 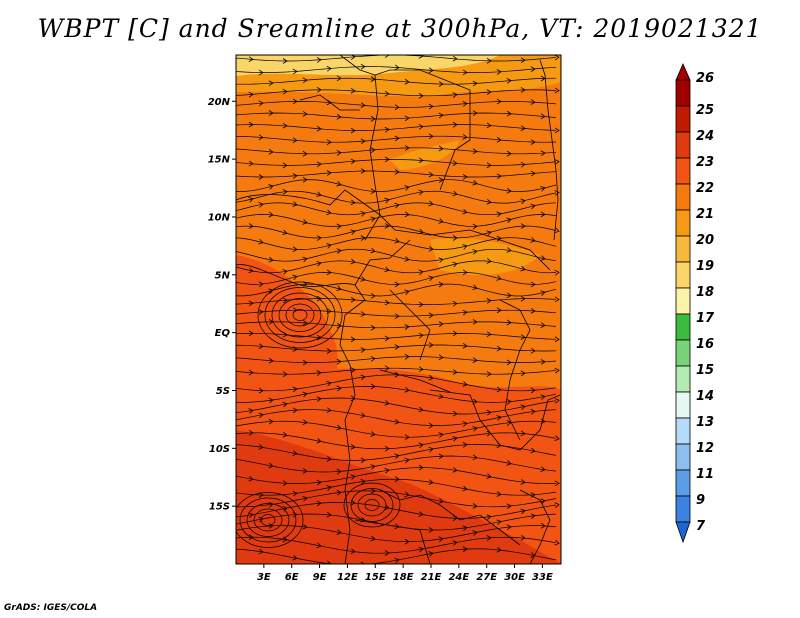 What do you see at coordinates (705, 240) in the screenshot?
I see `colorbar-label: 20` at bounding box center [705, 240].